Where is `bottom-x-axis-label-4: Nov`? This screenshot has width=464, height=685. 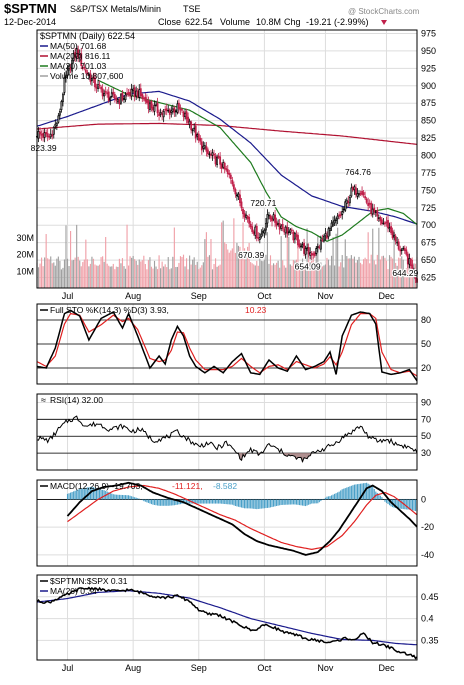 bottom-x-axis-label-4: Nov is located at coordinates (325, 668).